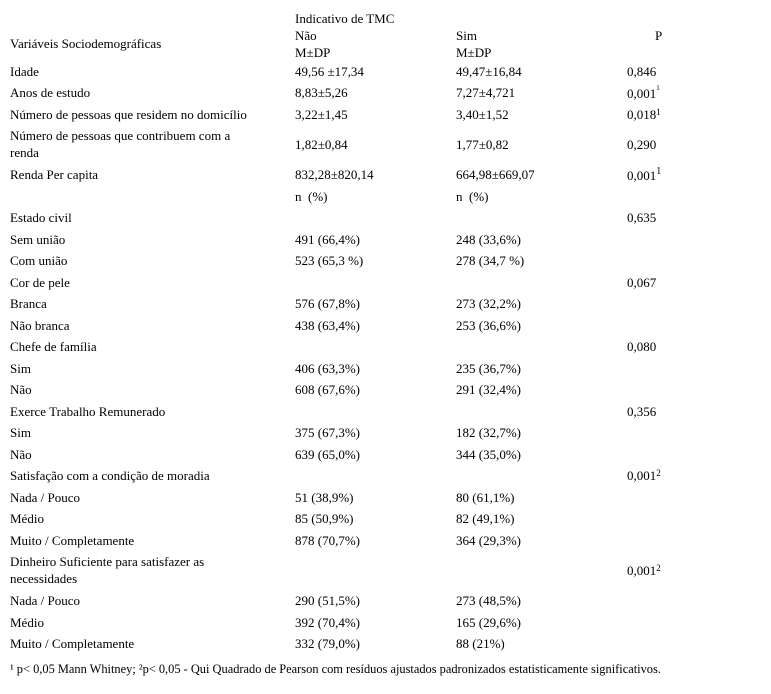  Describe the element at coordinates (642, 347) in the screenshot. I see `p-value: 0,080` at that location.